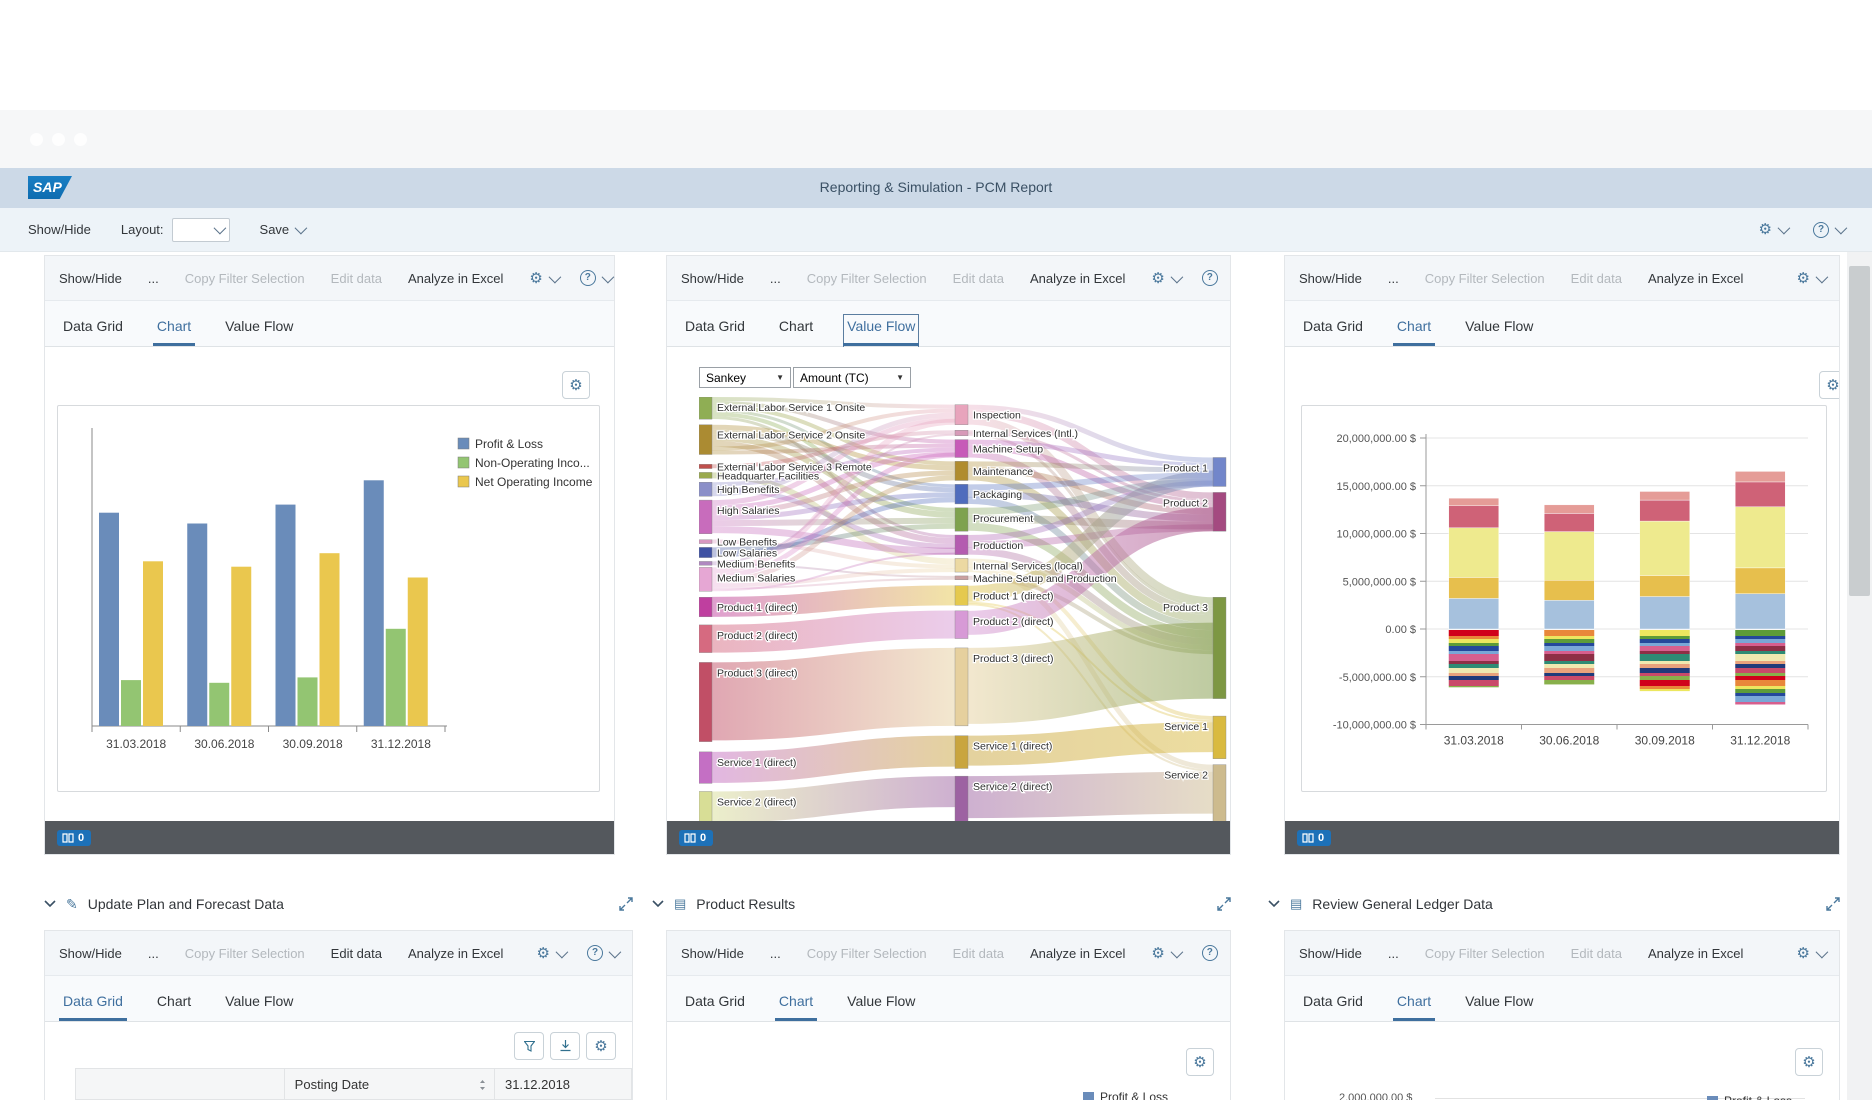 The width and height of the screenshot is (1872, 1100). What do you see at coordinates (852, 377) in the screenshot?
I see `sankey-measure-select: Amount (TC) ▼` at bounding box center [852, 377].